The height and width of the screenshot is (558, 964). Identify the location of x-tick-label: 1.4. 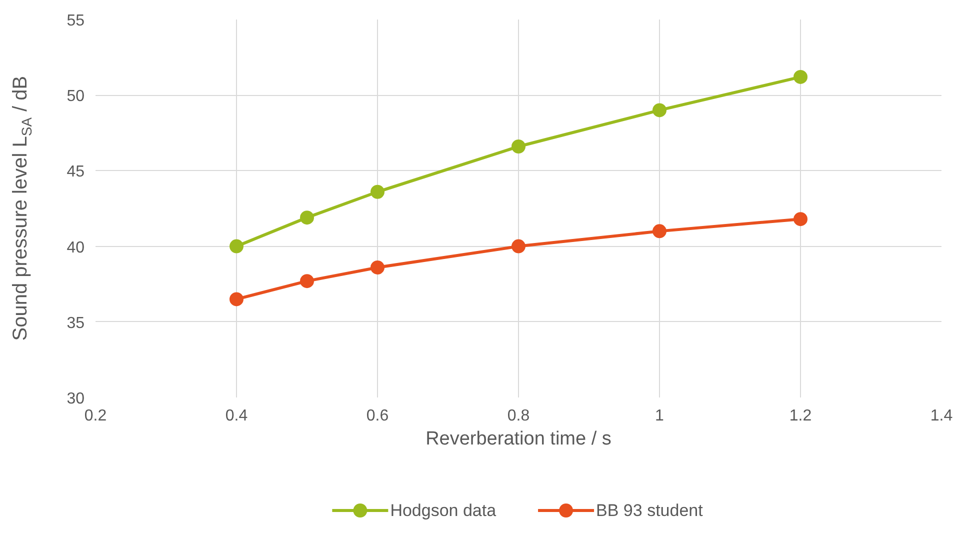
(941, 416).